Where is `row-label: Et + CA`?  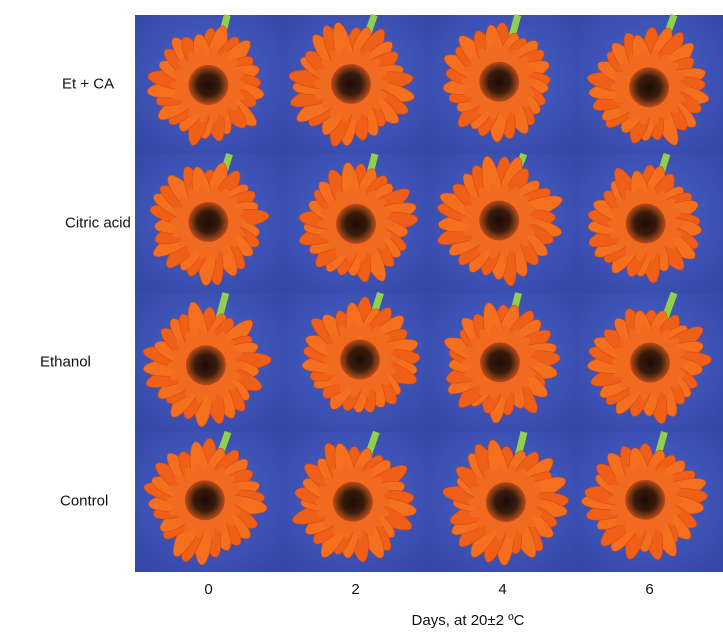
row-label: Et + CA is located at coordinates (88, 83).